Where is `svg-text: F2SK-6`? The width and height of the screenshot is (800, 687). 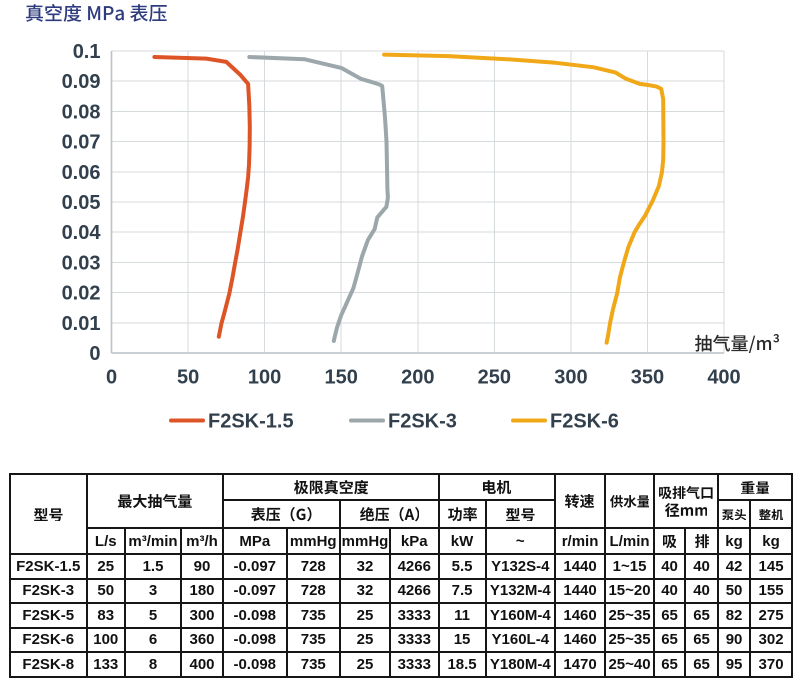 svg-text: F2SK-6 is located at coordinates (584, 422).